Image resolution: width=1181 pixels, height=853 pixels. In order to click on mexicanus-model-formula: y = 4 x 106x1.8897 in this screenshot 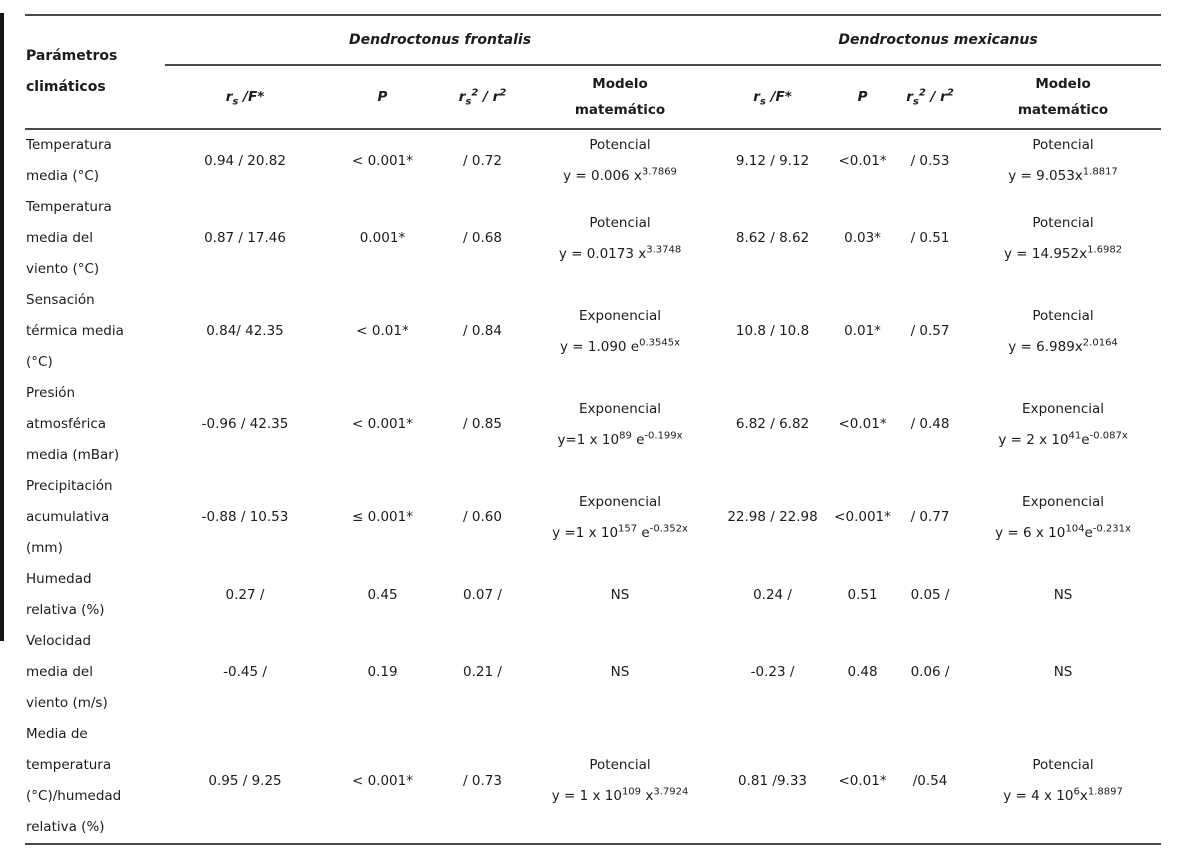, I will do `click(1063, 795)`.